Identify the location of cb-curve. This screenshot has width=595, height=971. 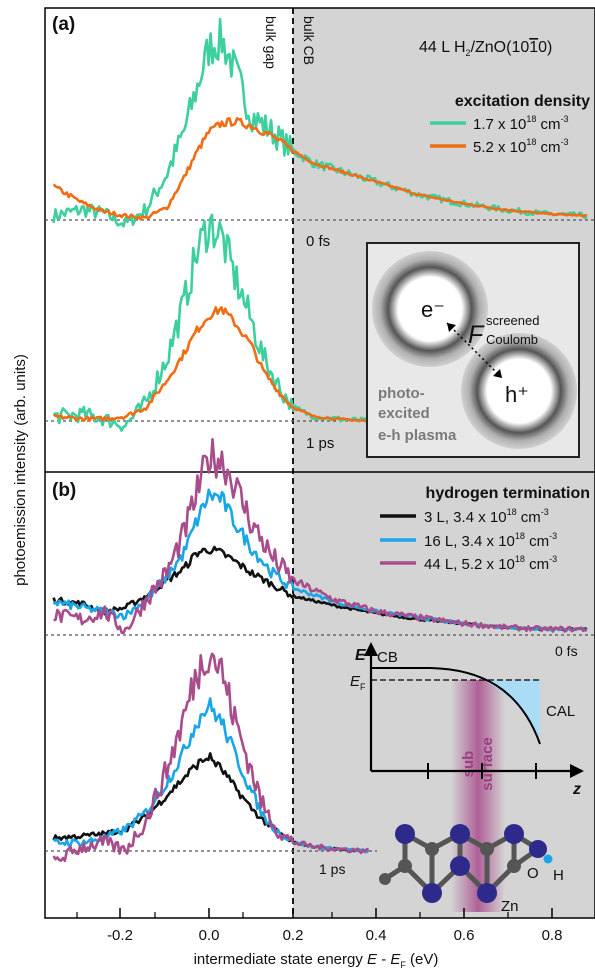
(456, 706).